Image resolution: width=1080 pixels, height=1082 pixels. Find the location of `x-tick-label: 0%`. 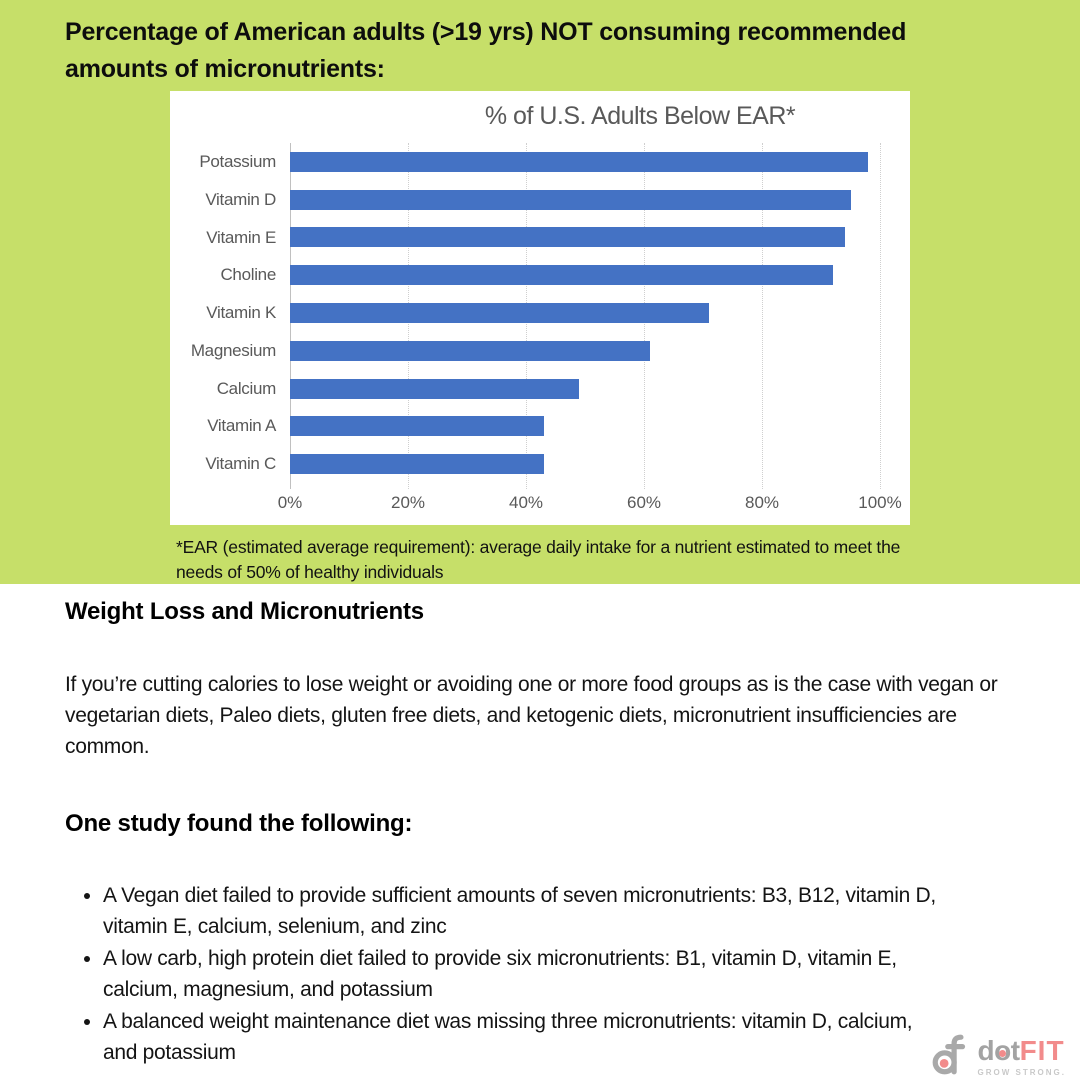

x-tick-label: 0% is located at coordinates (290, 502).